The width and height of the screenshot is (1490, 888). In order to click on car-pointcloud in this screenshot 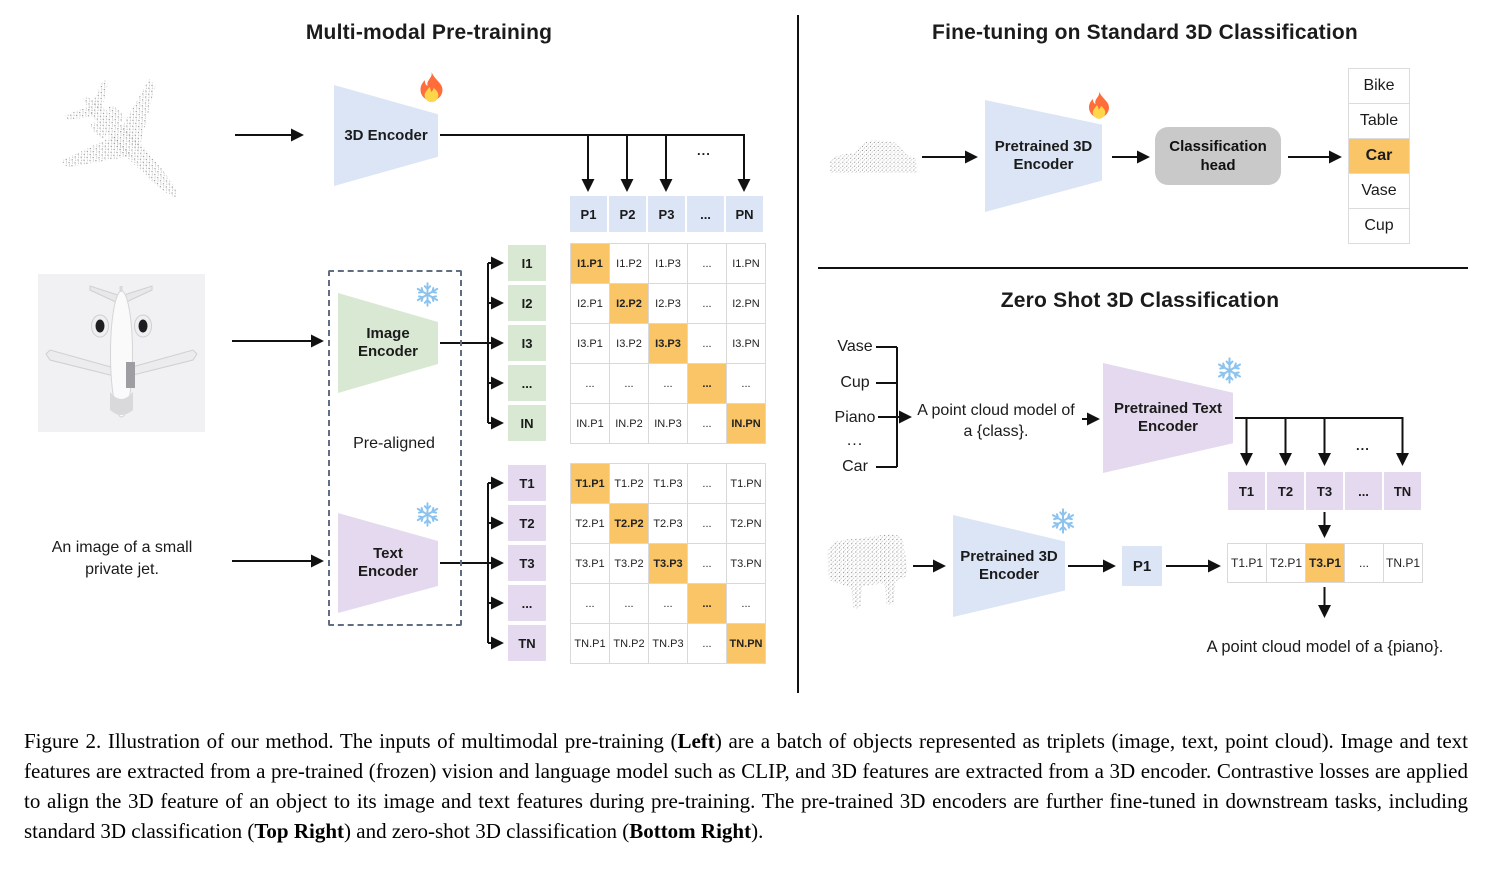, I will do `click(873, 156)`.